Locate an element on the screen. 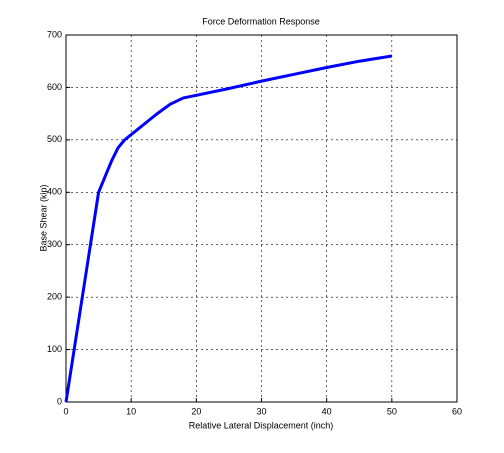  y-tick-label: 700 is located at coordinates (54, 34).